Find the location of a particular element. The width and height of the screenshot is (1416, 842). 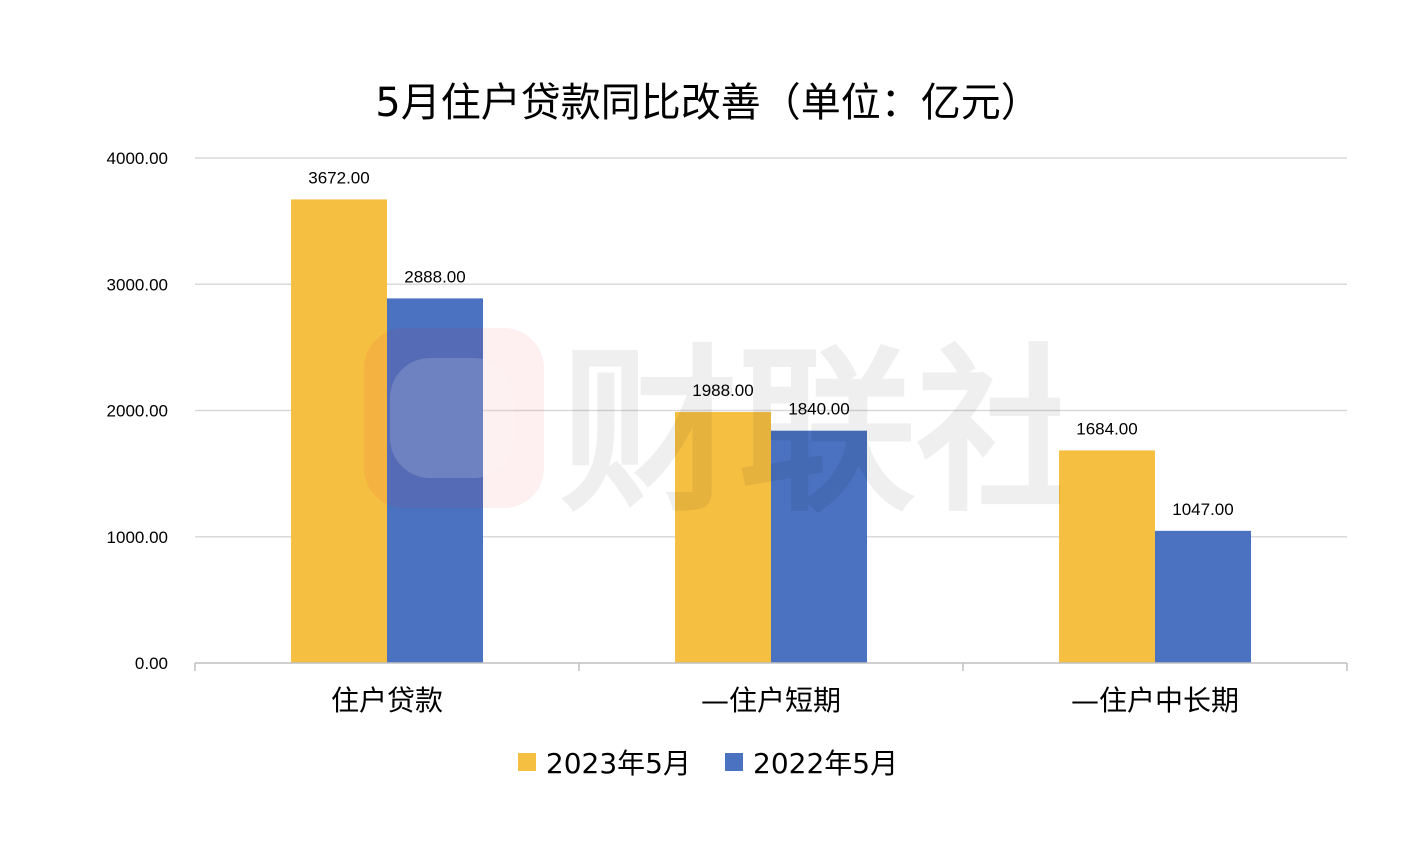

y-tick-label: 3000.00 is located at coordinates (137, 284).